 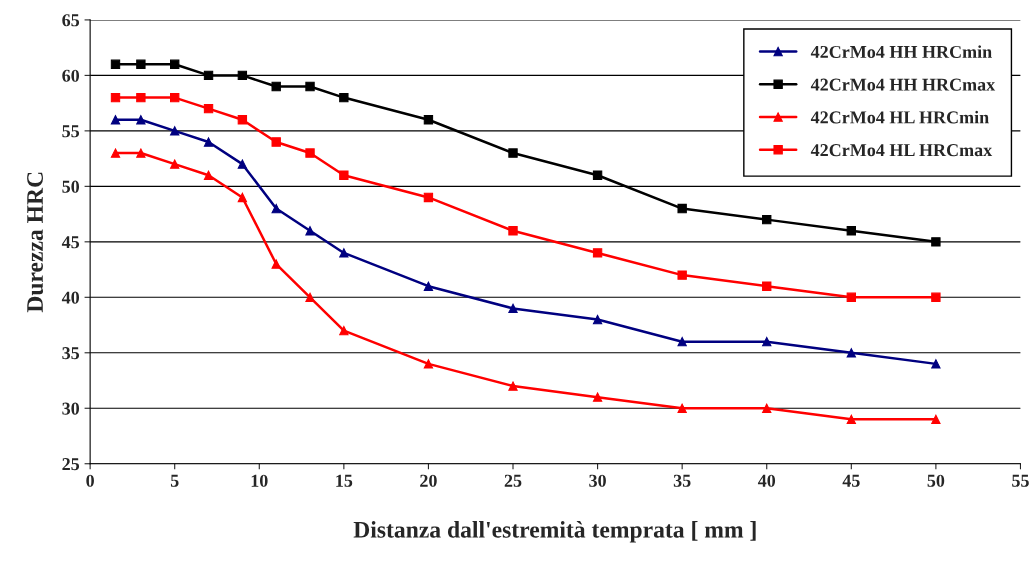 What do you see at coordinates (851, 480) in the screenshot?
I see `x-tick-label: 45` at bounding box center [851, 480].